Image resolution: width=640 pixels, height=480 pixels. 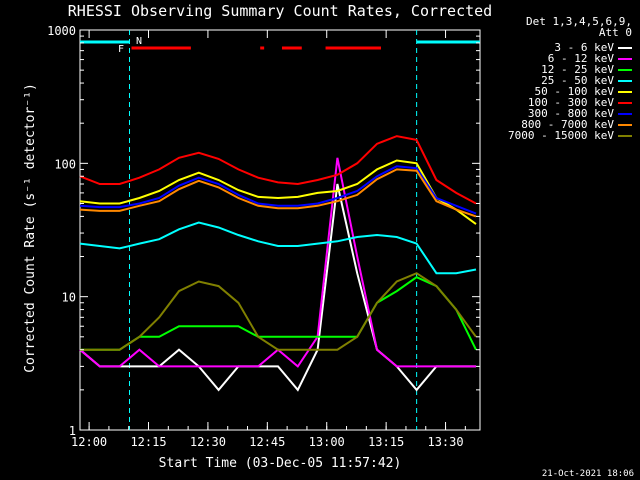 I want to click on legend-label: 7000 - 15000 keV, so click(x=561, y=135).